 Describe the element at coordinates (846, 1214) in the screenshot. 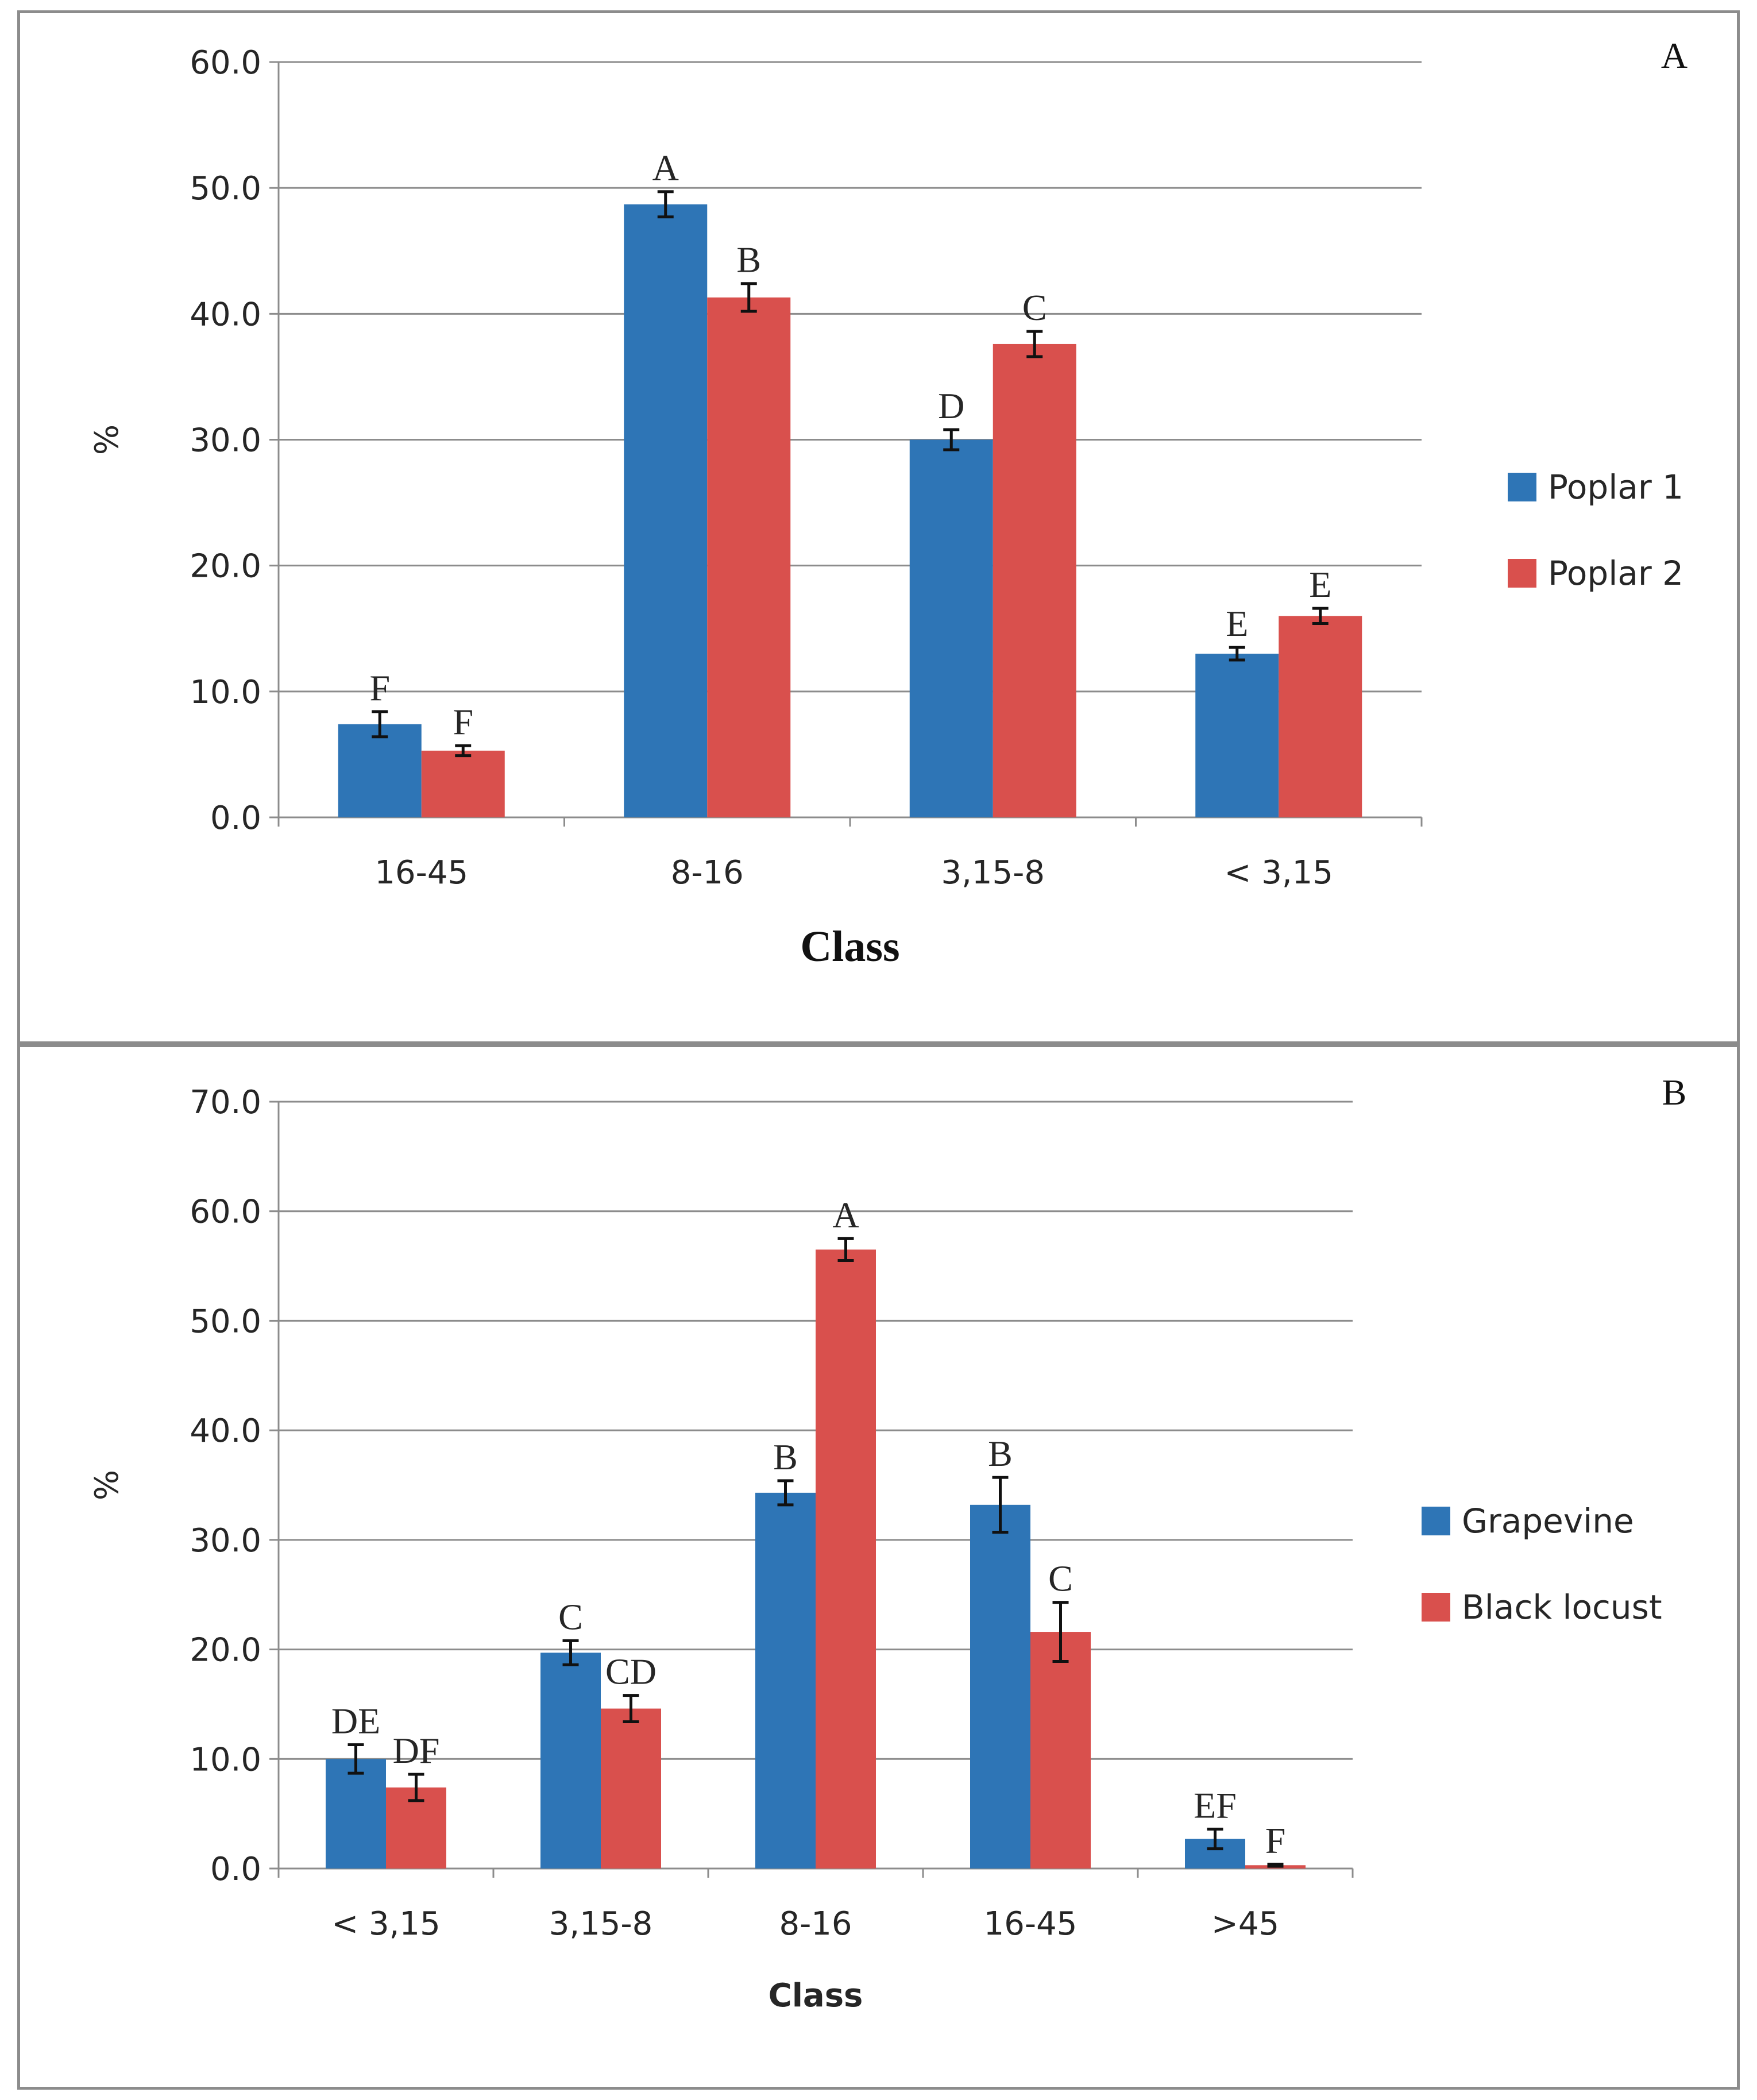

I see `chart-b-significance-letter: A` at that location.